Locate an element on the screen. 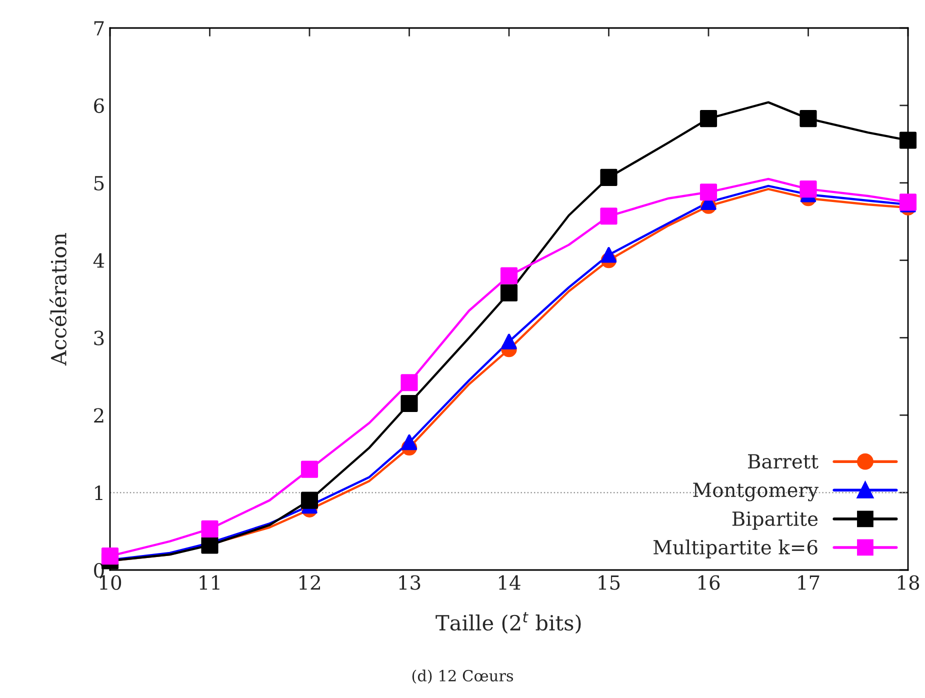 The height and width of the screenshot is (698, 925). legend-label: Bipartite is located at coordinates (775, 520).